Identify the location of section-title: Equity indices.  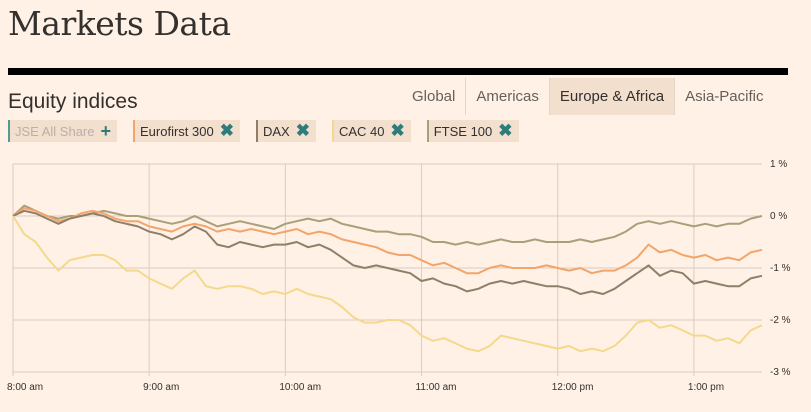
(73, 101).